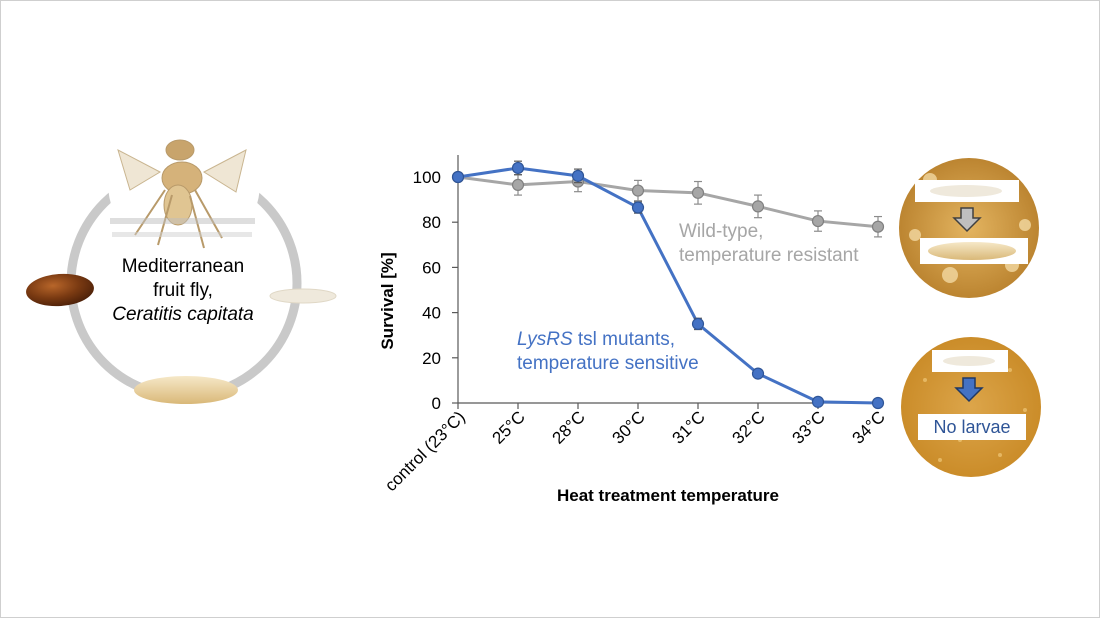 The width and height of the screenshot is (1100, 618). I want to click on arrow-down-blue-icon, so click(969, 390).